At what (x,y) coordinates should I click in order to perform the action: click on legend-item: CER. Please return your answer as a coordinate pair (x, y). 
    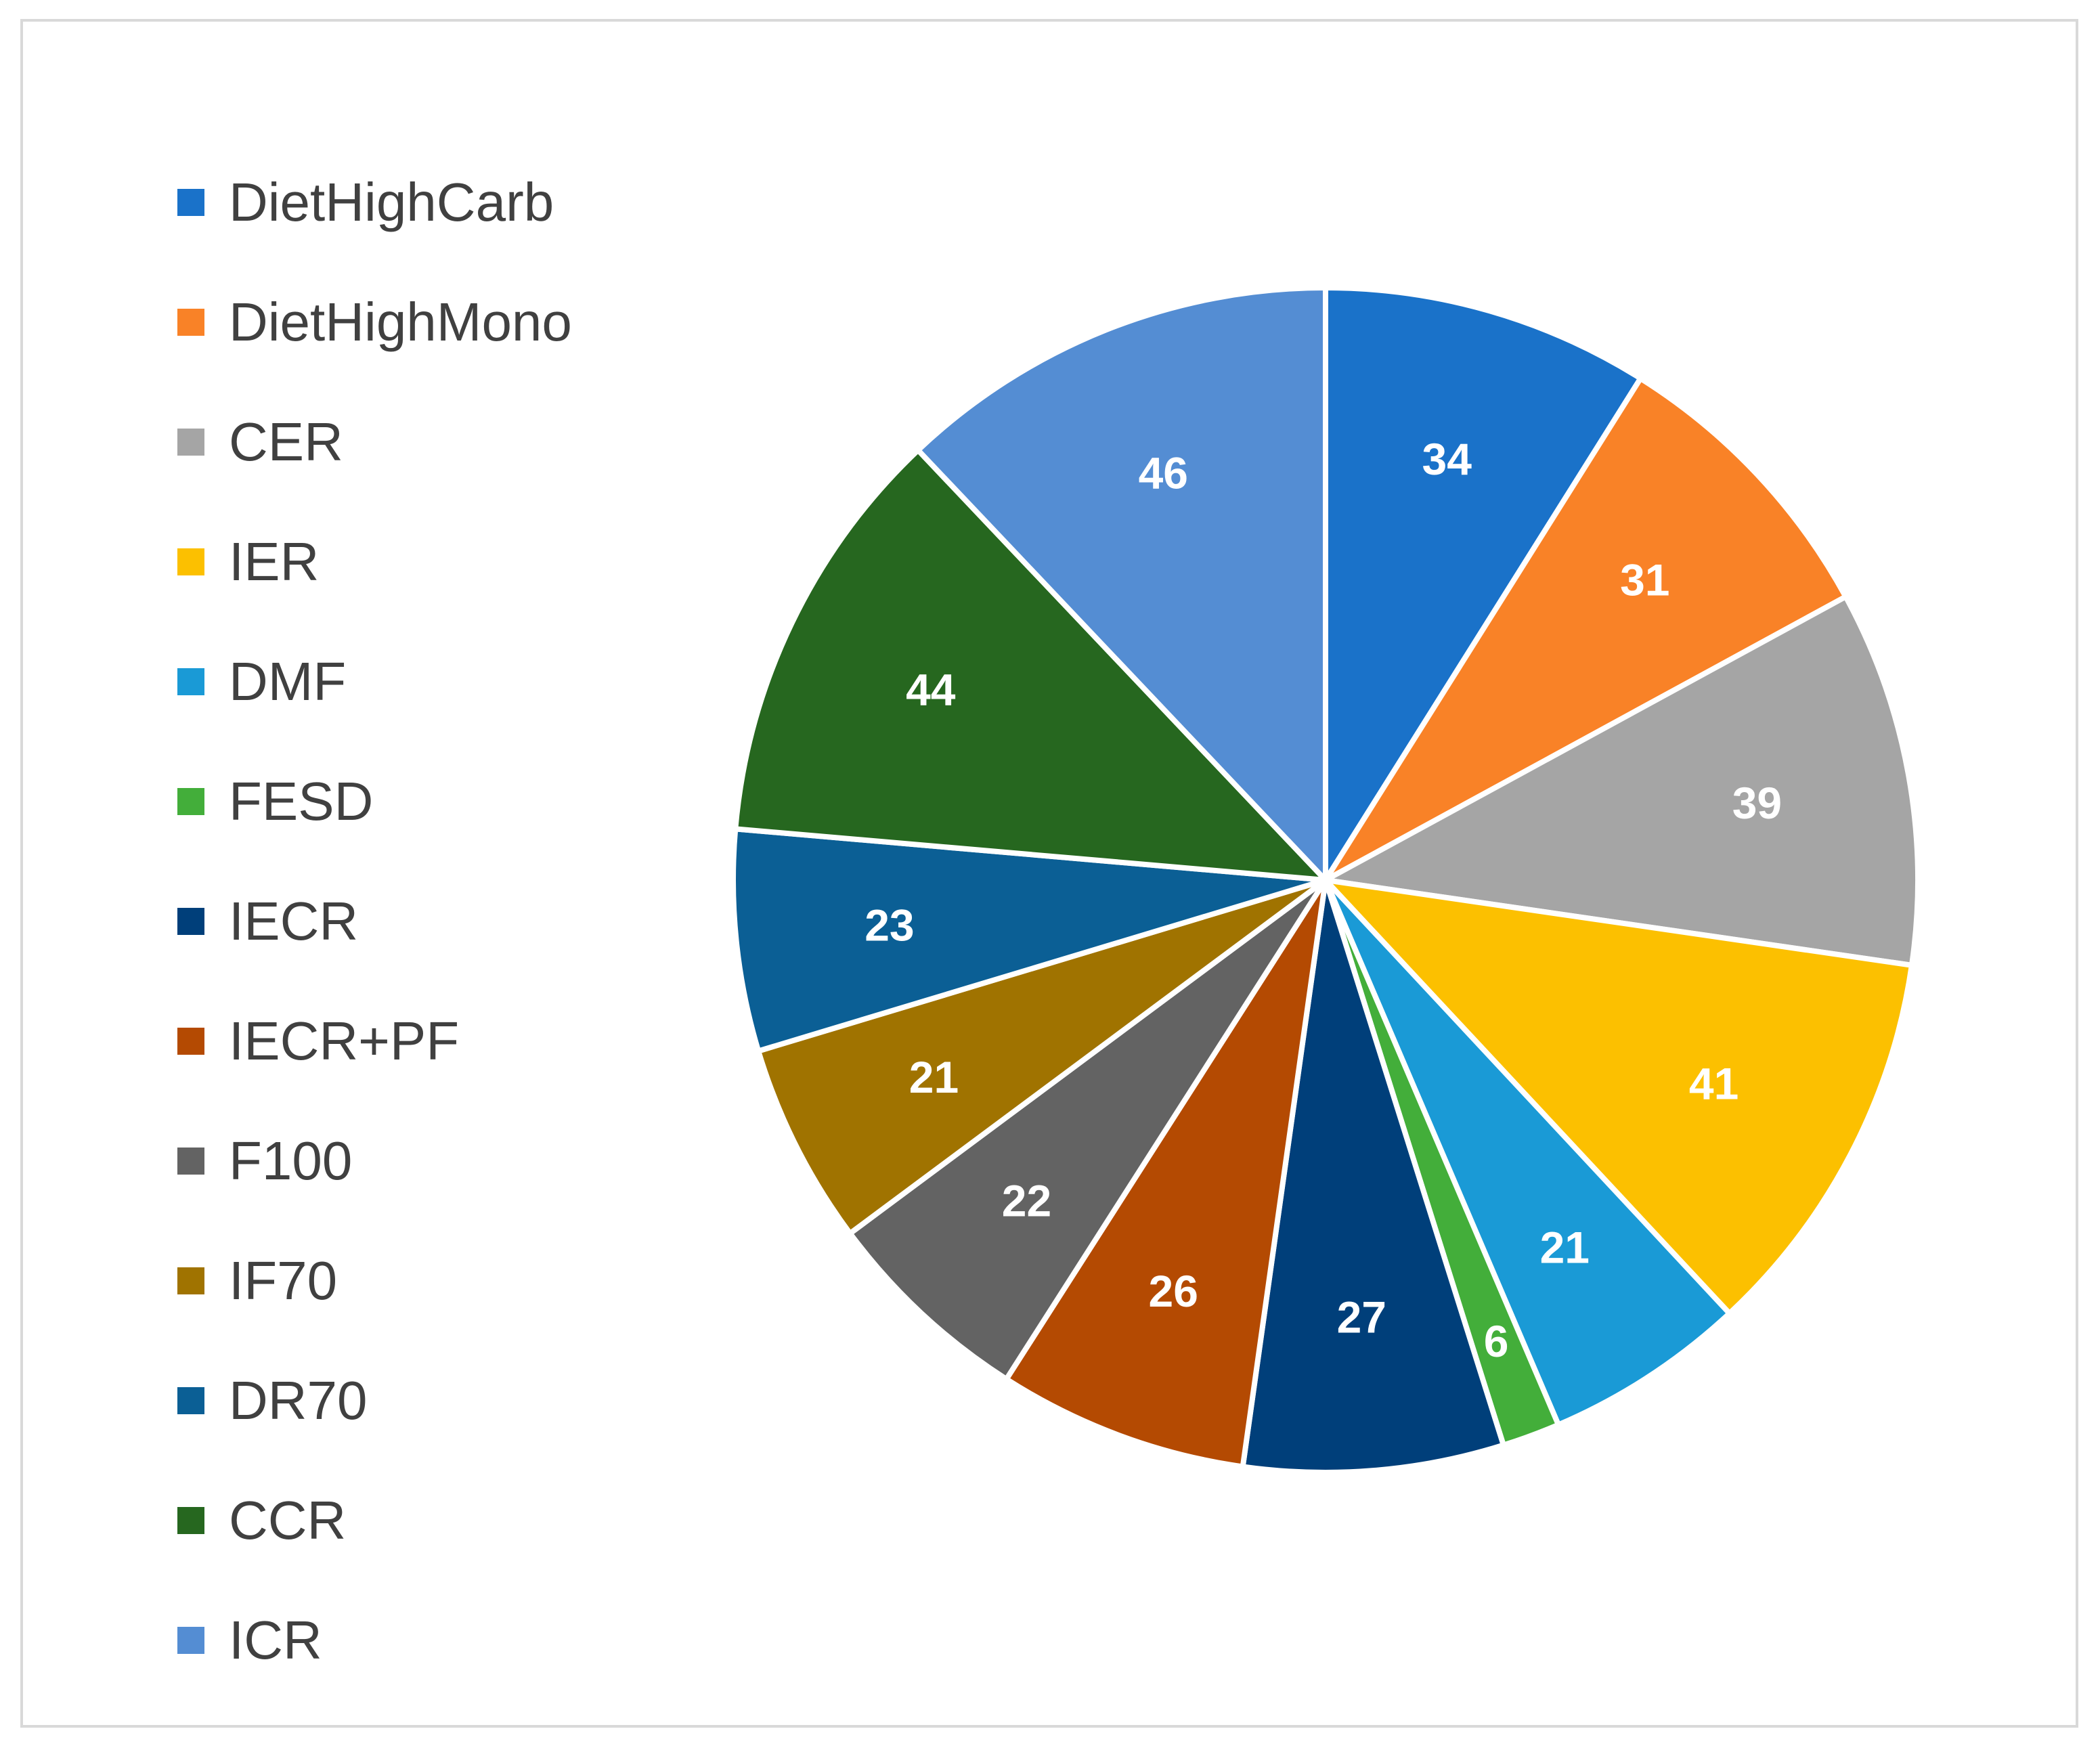
    Looking at the image, I should click on (434, 442).